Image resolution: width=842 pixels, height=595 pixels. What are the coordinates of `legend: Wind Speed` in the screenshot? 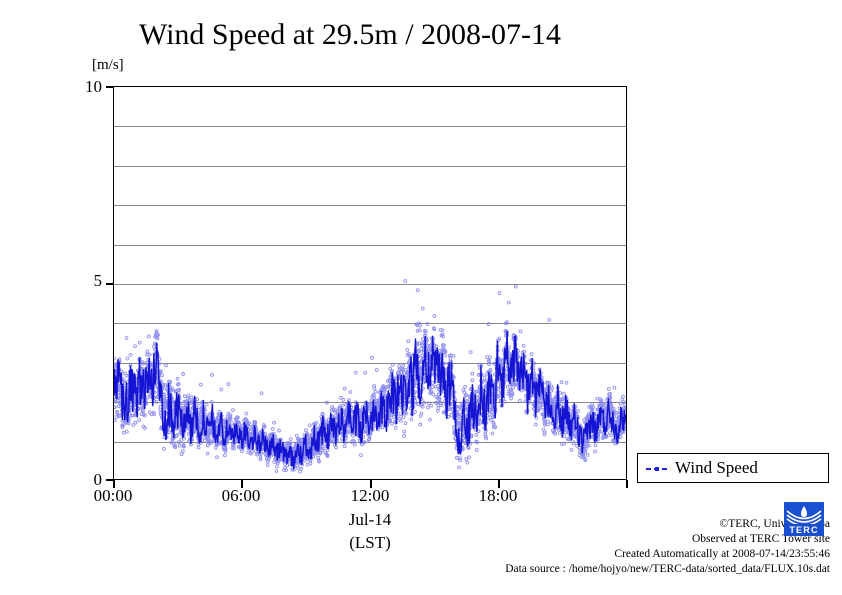 It's located at (733, 468).